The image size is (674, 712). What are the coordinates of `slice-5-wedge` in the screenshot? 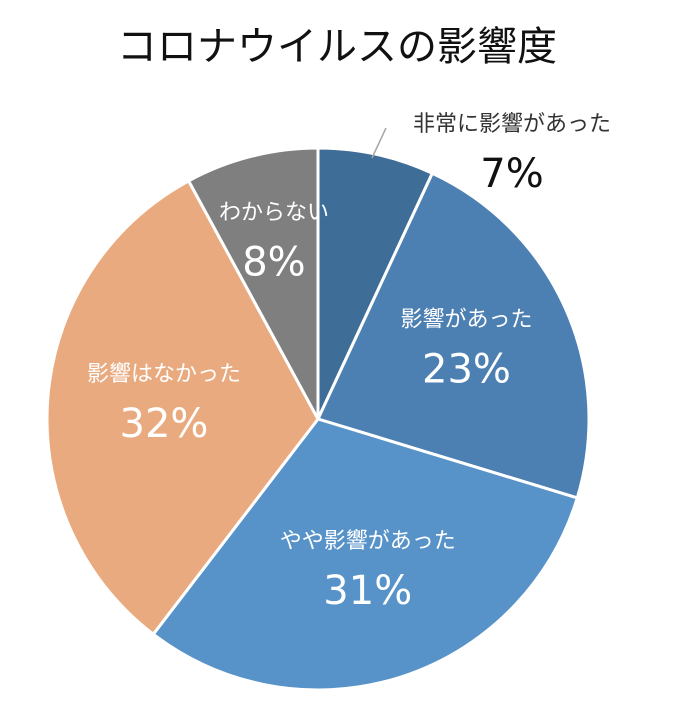 It's located at (253, 283).